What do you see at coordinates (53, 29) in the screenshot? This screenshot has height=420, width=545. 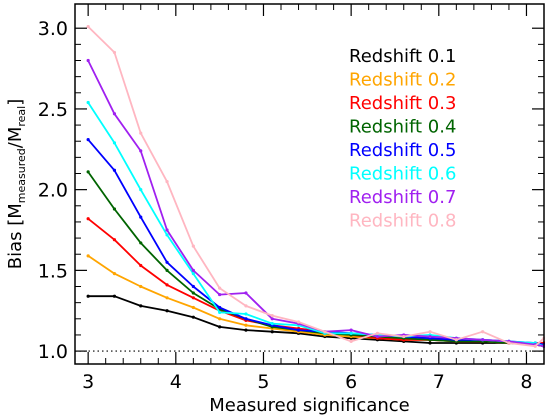 I see `y-tick-label: 3.0` at bounding box center [53, 29].